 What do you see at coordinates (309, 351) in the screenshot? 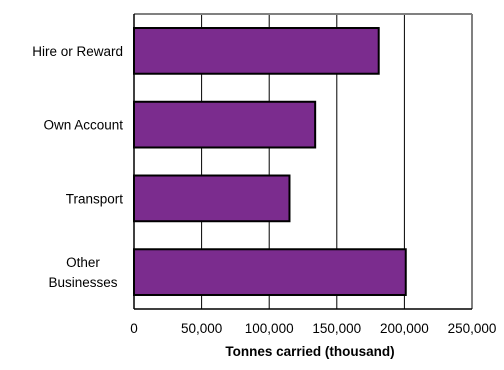
I see `x-axis-title: Tonnes carried (thousand)` at bounding box center [309, 351].